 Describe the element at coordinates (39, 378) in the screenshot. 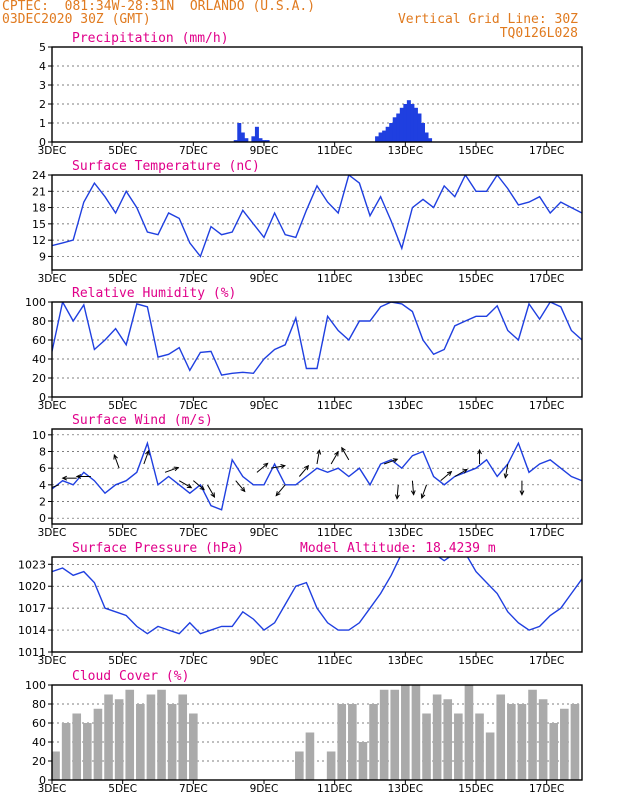

I see `y-tick-label: 20` at that location.